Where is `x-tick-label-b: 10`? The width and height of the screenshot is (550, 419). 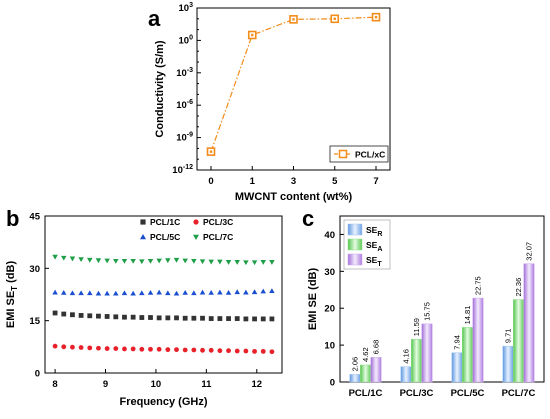 x-tick-label-b: 10 is located at coordinates (156, 384).